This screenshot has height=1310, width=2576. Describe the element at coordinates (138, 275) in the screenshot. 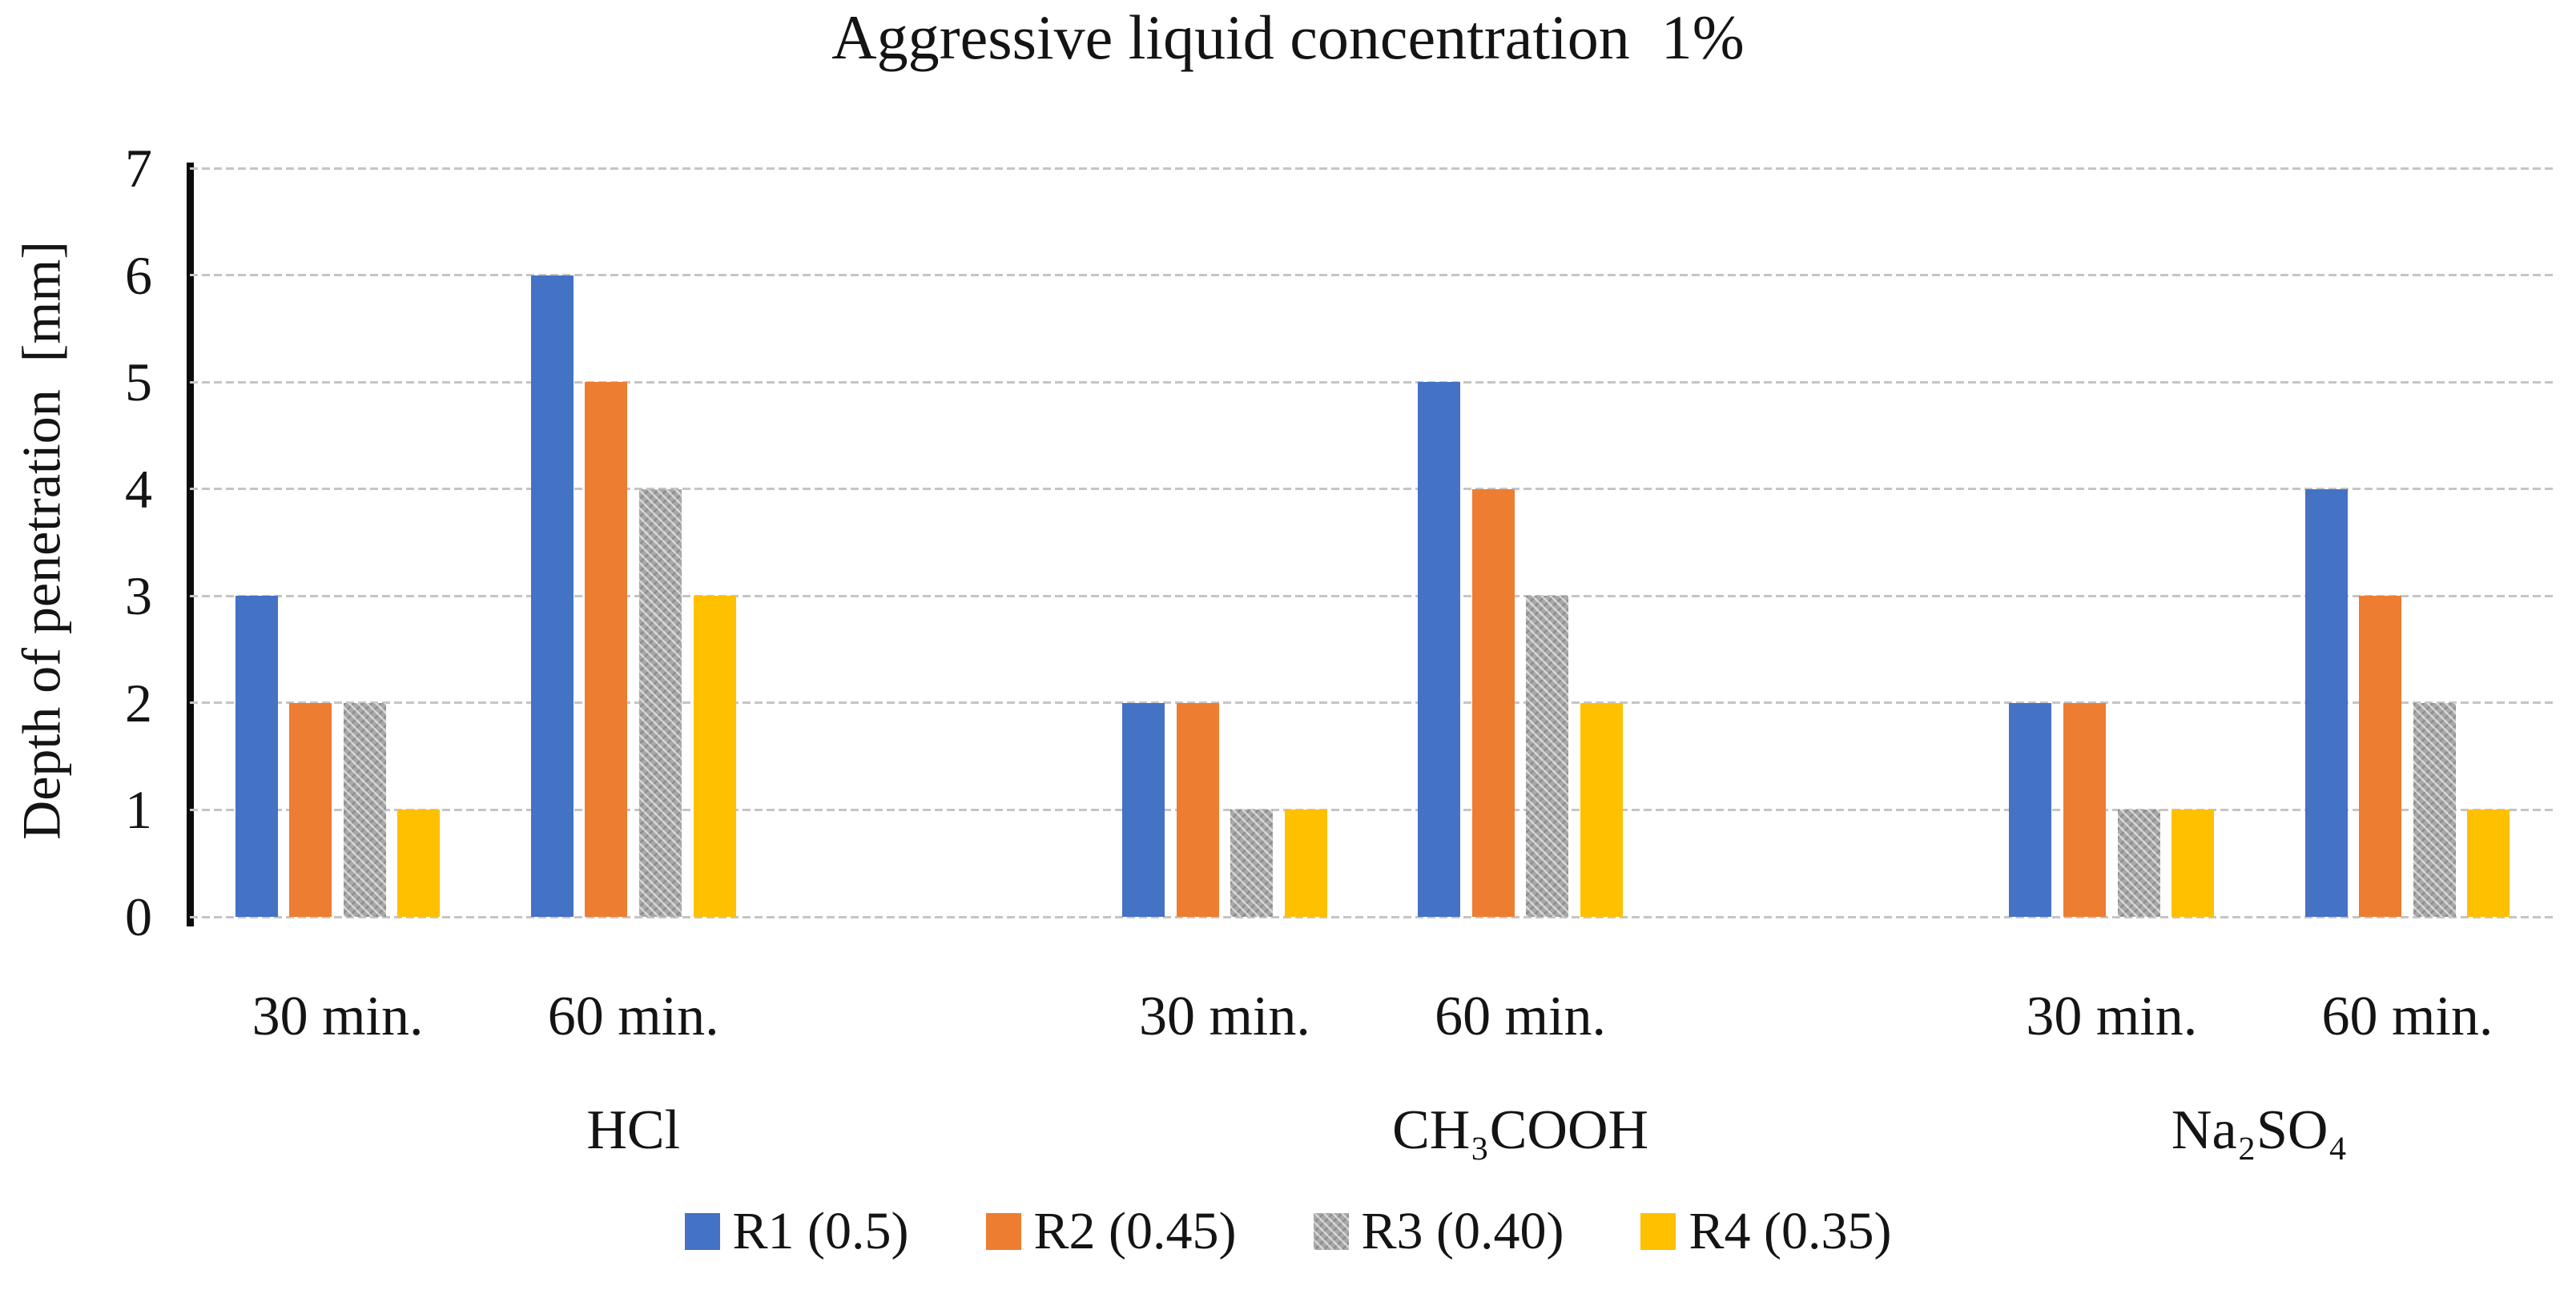

I see `y-tick-label: 6` at that location.